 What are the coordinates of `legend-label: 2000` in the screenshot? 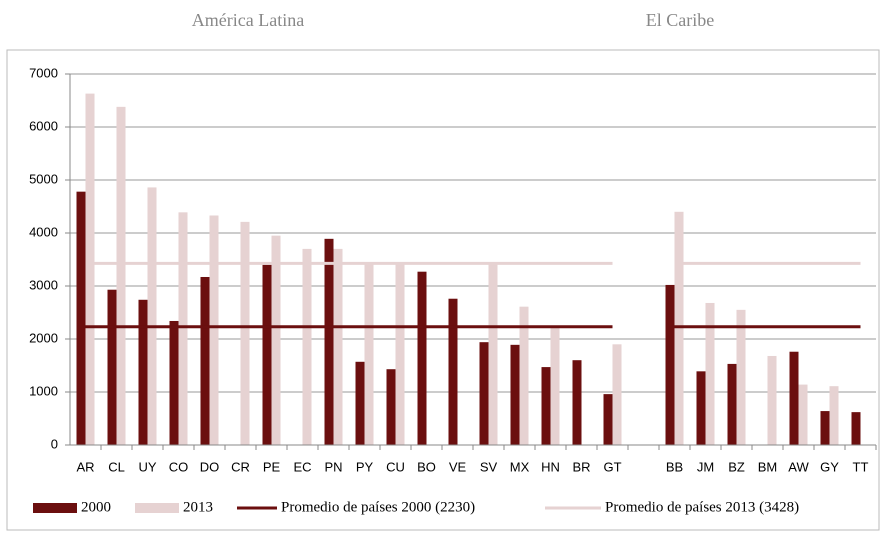 It's located at (96, 507).